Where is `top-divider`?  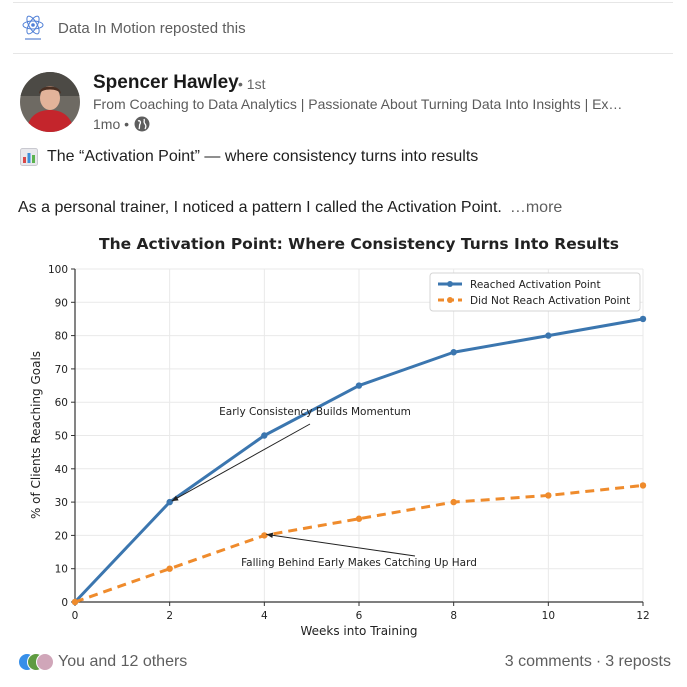 top-divider is located at coordinates (343, 2).